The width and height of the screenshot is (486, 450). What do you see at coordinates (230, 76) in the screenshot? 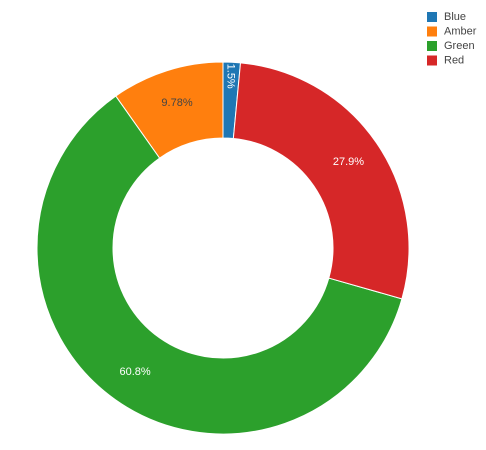
I see `slice-label: 1.5%` at bounding box center [230, 76].